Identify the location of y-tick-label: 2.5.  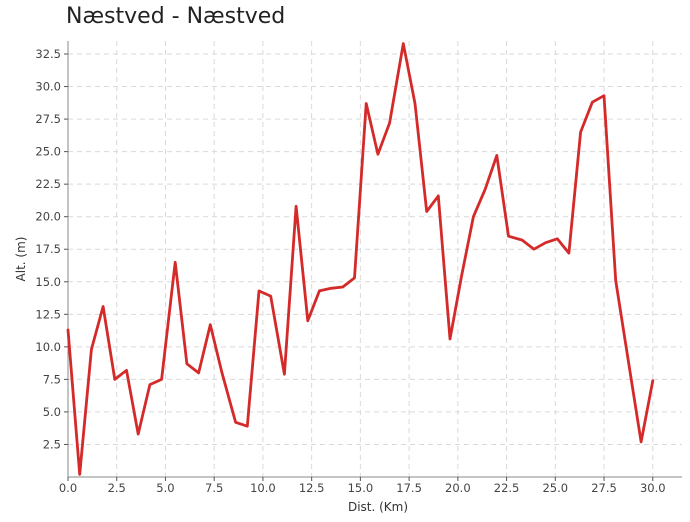
(52, 444).